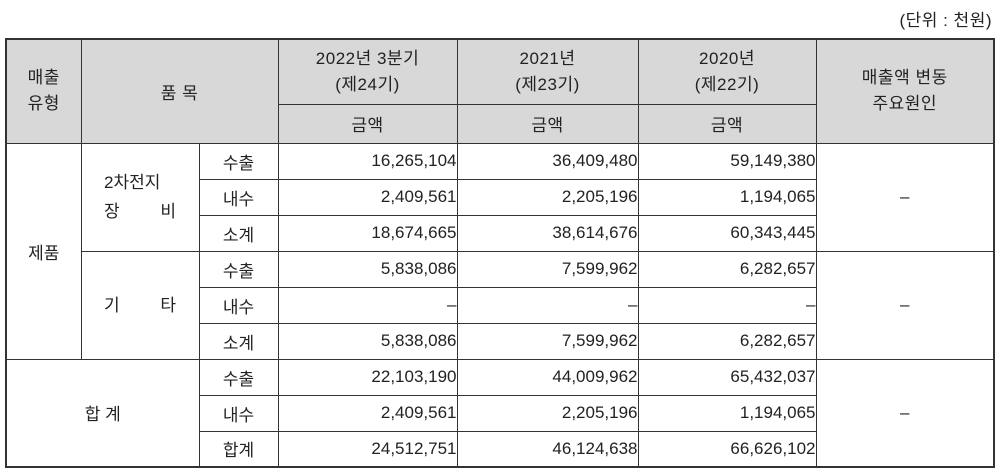 The image size is (999, 472). I want to click on table-row: 합계 24,512,751 46,124,638 66,626,102, so click(500, 449).